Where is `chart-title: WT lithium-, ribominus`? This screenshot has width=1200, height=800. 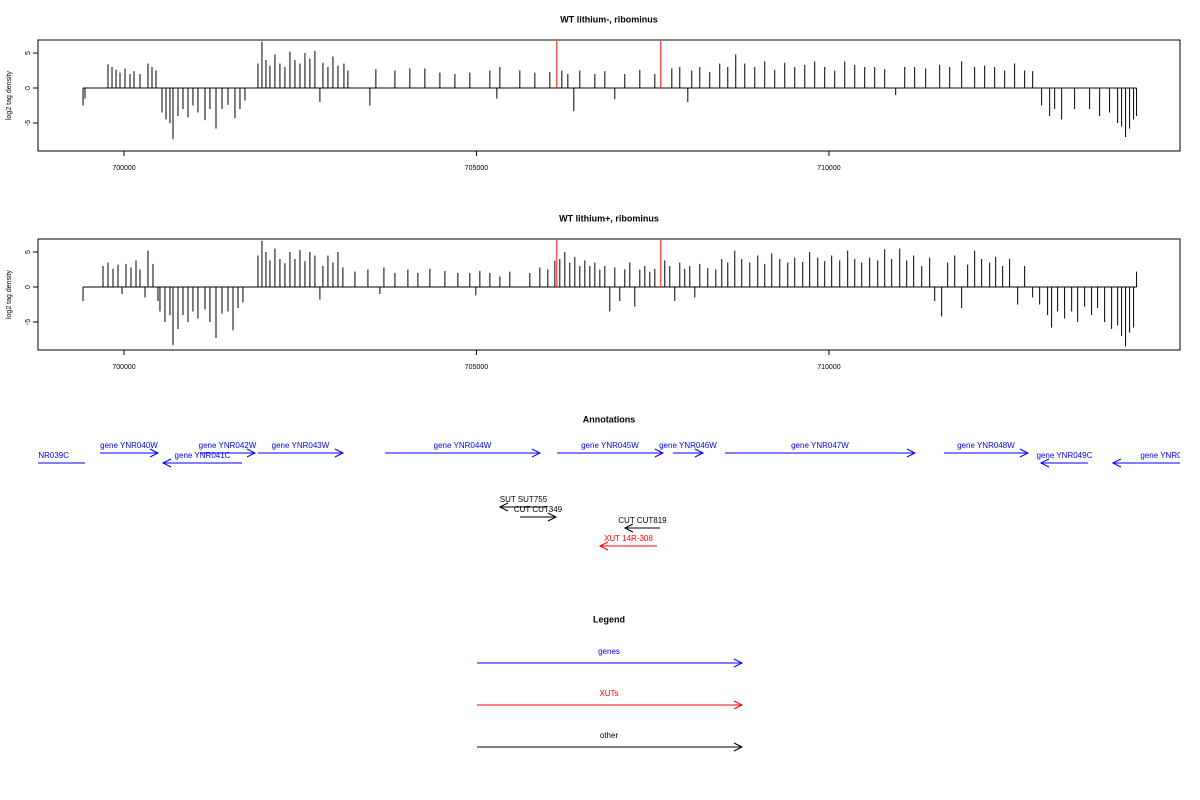 chart-title: WT lithium-, ribominus is located at coordinates (609, 19).